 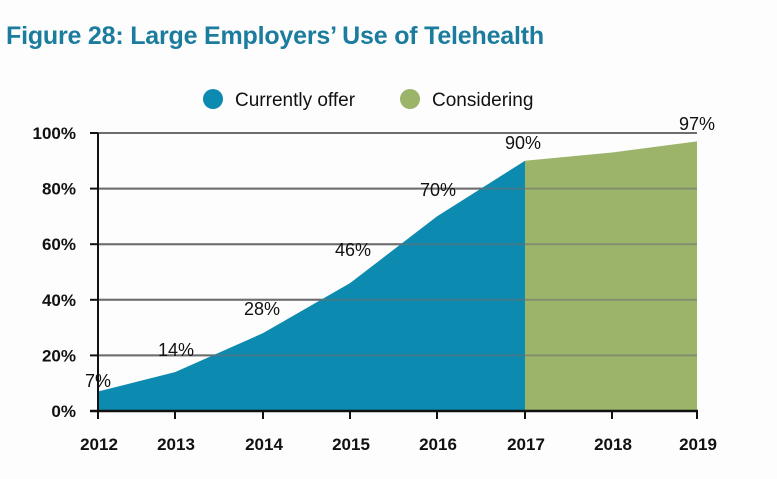 What do you see at coordinates (262, 309) in the screenshot?
I see `data-label: 28%` at bounding box center [262, 309].